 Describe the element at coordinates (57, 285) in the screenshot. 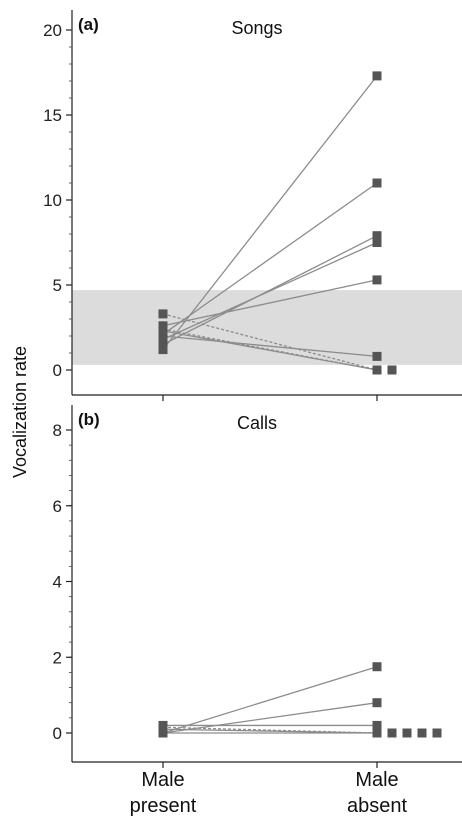

I see `y-tick-label: 5` at that location.